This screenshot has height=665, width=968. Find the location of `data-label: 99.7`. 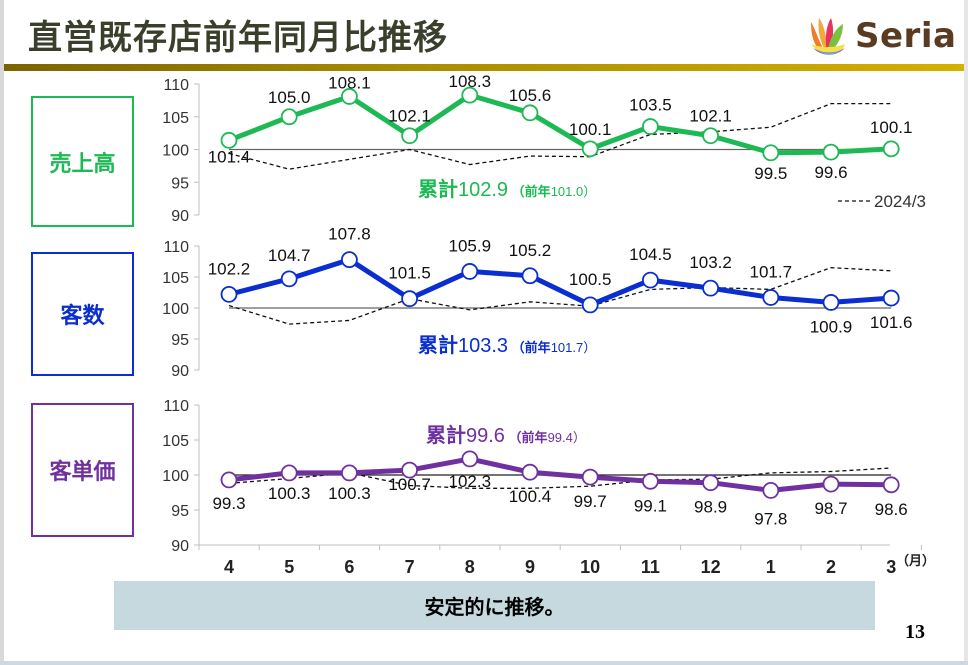

data-label: 99.7 is located at coordinates (590, 501).